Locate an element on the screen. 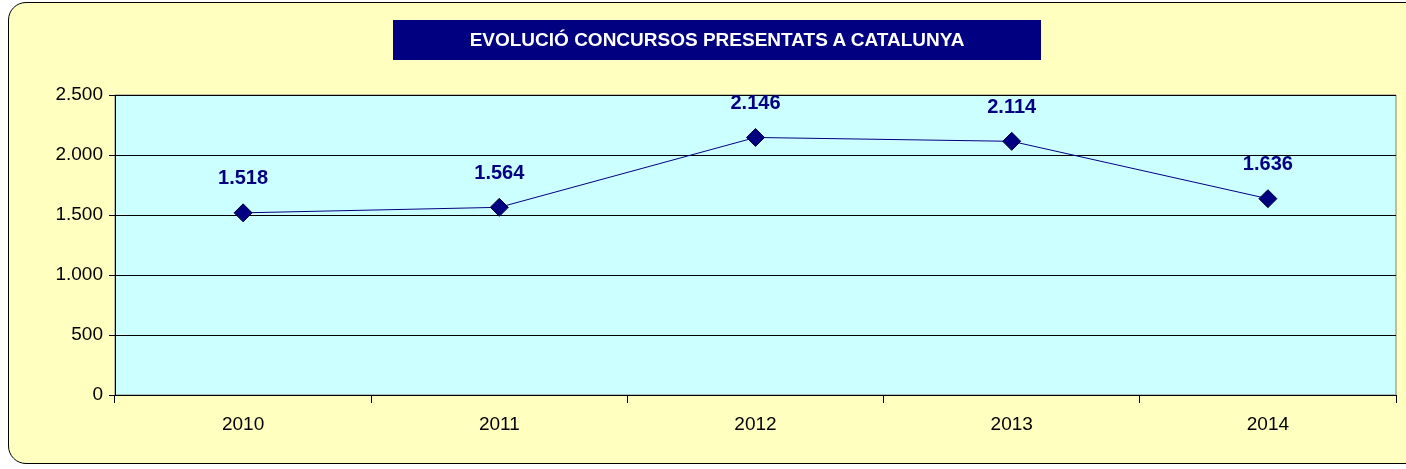  y-tick-label: 2.000 is located at coordinates (79, 154).